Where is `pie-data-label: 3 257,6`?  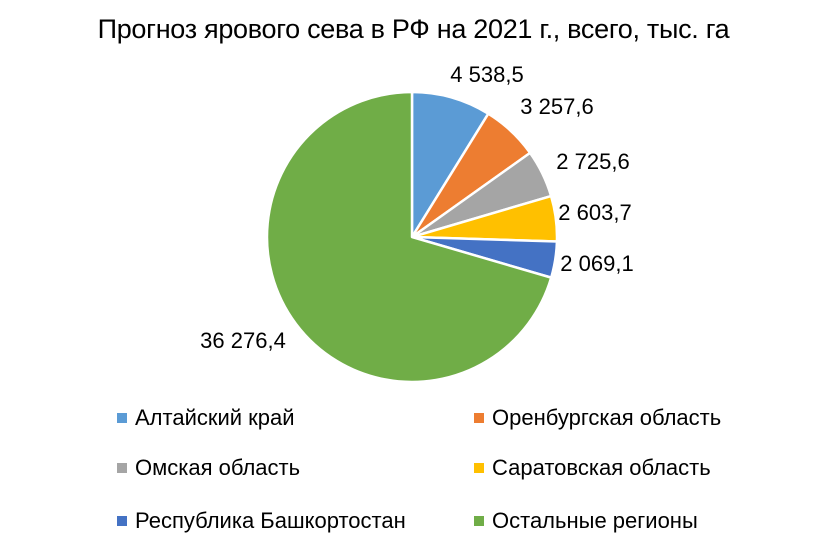 pie-data-label: 3 257,6 is located at coordinates (556, 106).